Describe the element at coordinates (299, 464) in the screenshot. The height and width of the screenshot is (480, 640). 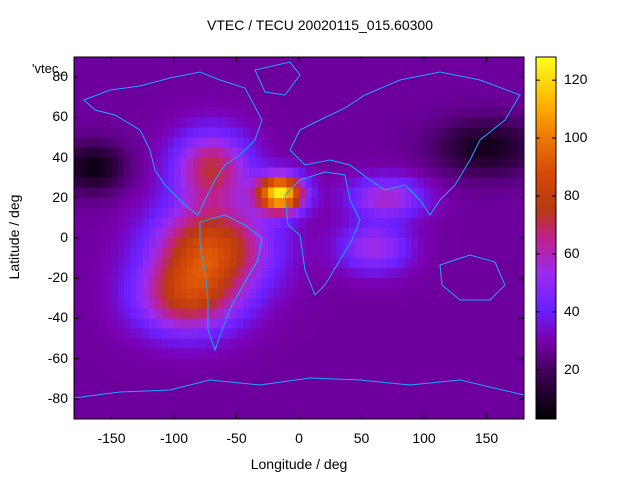
I see `x-axis-label: Longitude / deg` at that location.